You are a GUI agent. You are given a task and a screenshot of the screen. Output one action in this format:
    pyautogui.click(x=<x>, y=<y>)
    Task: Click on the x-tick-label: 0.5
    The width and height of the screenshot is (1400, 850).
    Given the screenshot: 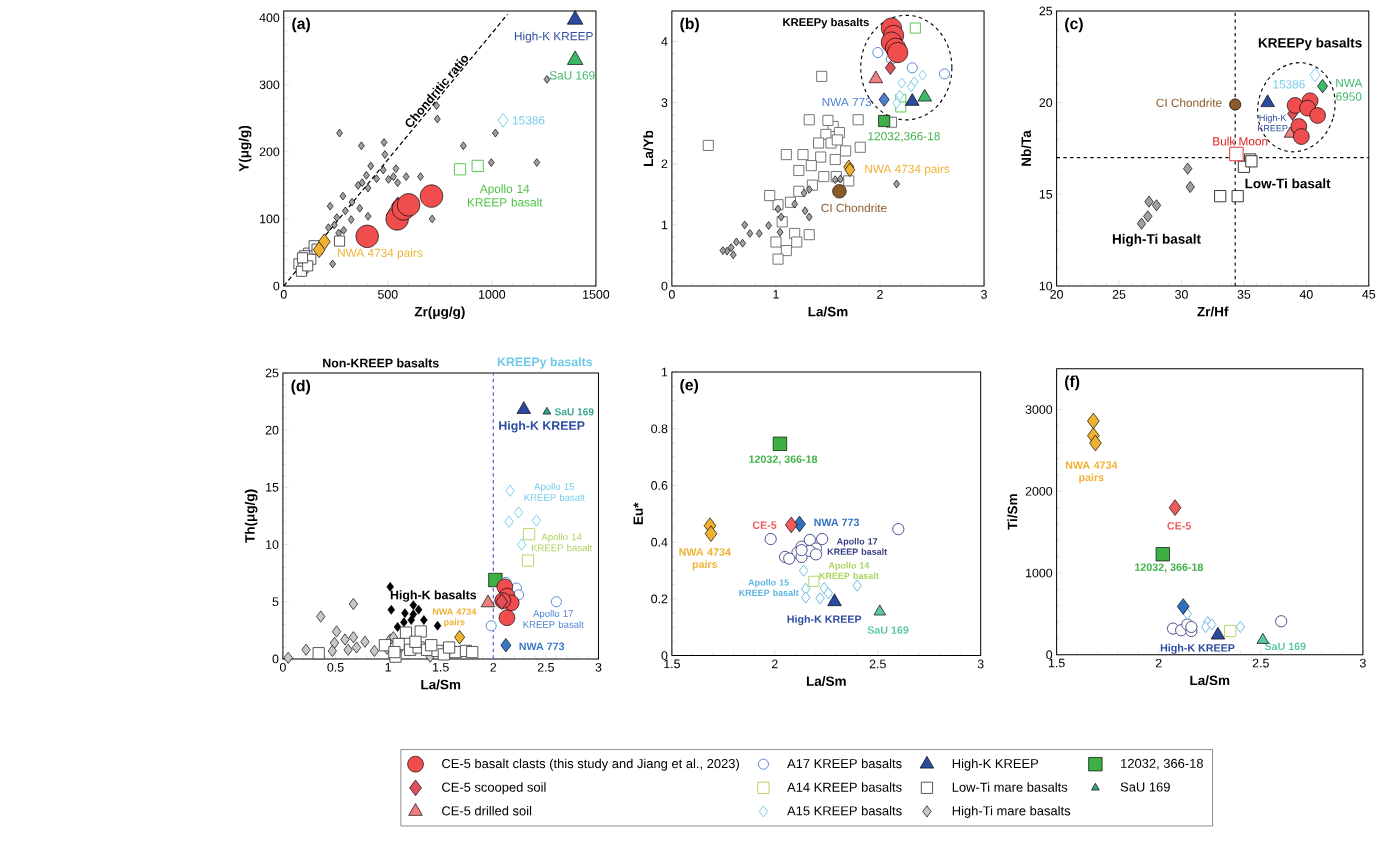 What is the action you would take?
    pyautogui.click(x=335, y=667)
    